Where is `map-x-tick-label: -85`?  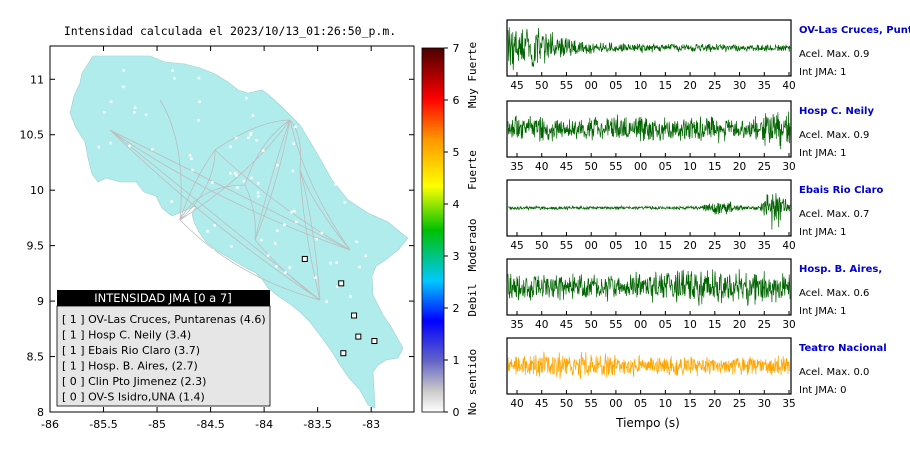 map-x-tick-label: -85 is located at coordinates (157, 424).